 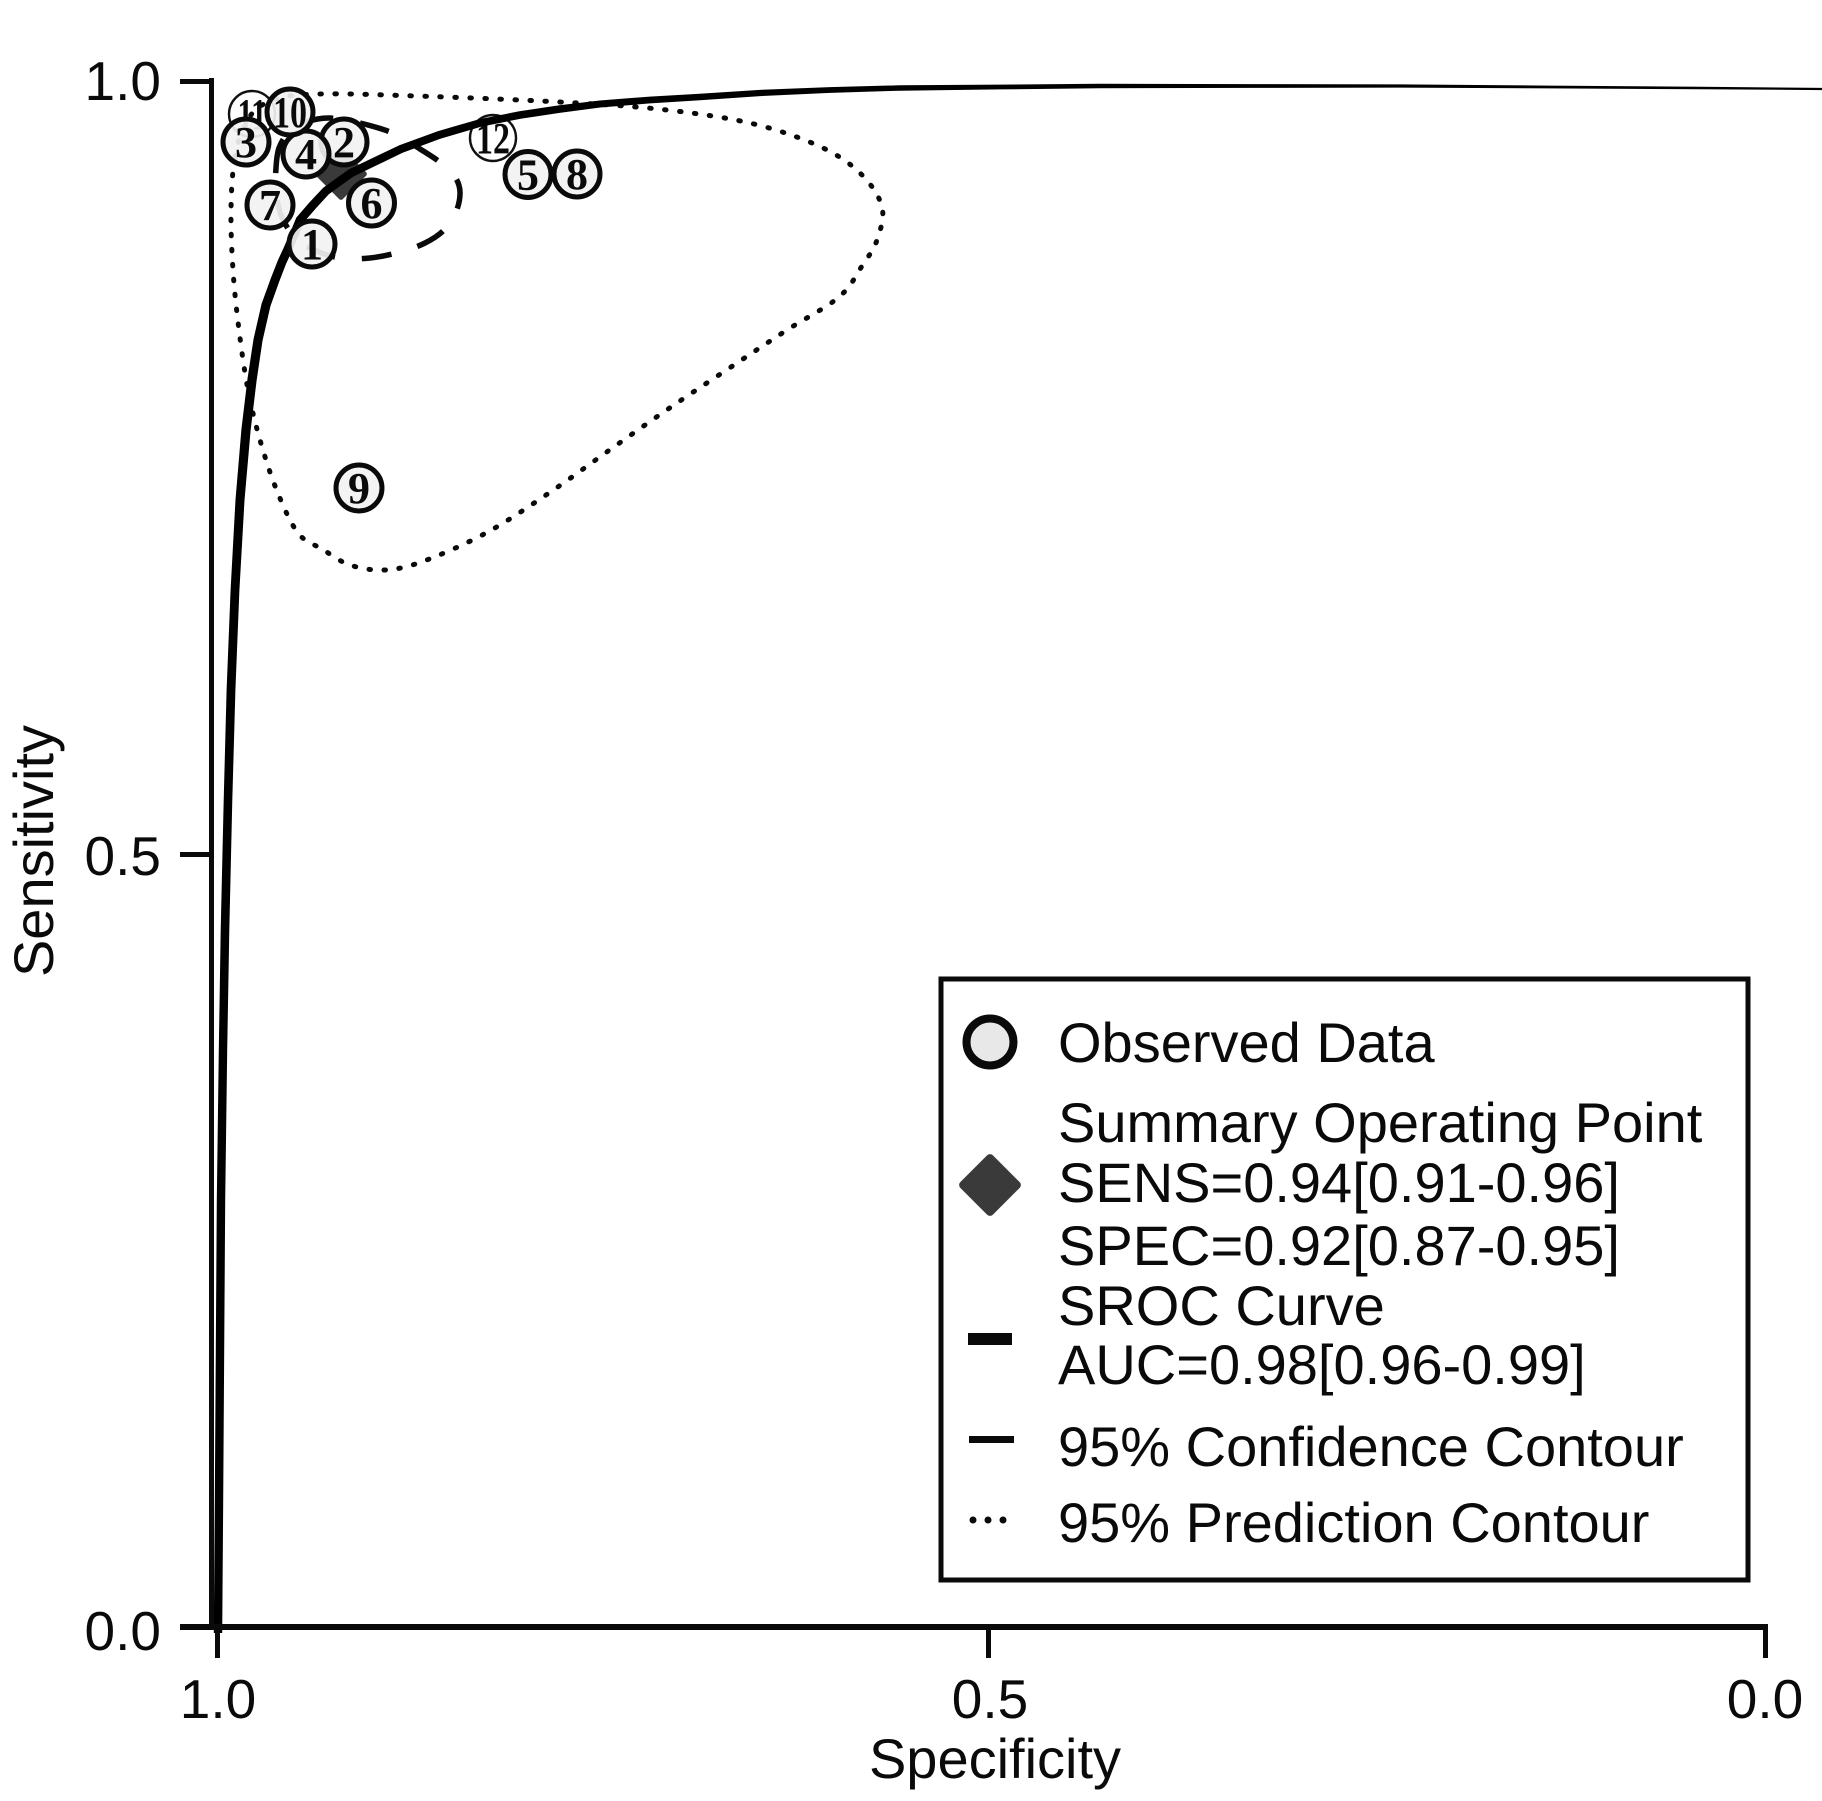 I want to click on svg-text: 3, so click(x=246, y=142).